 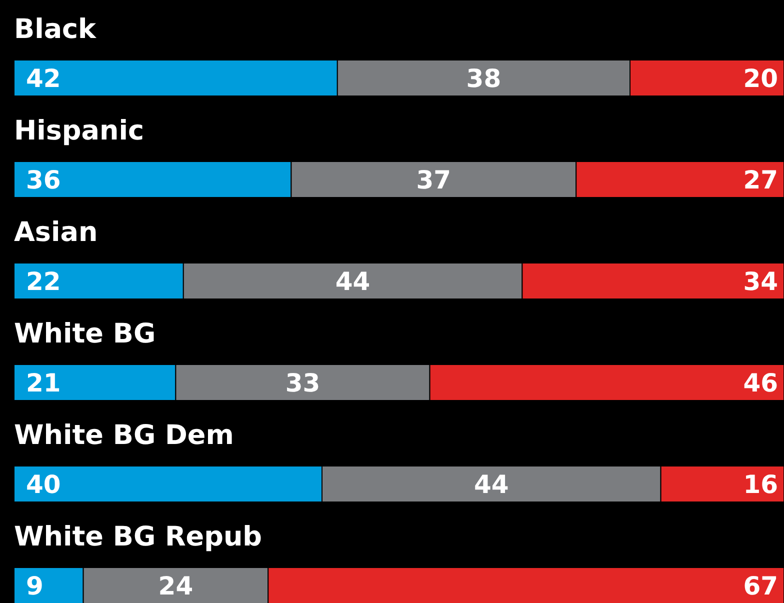 What do you see at coordinates (760, 78) in the screenshot?
I see `data-label: 20` at bounding box center [760, 78].